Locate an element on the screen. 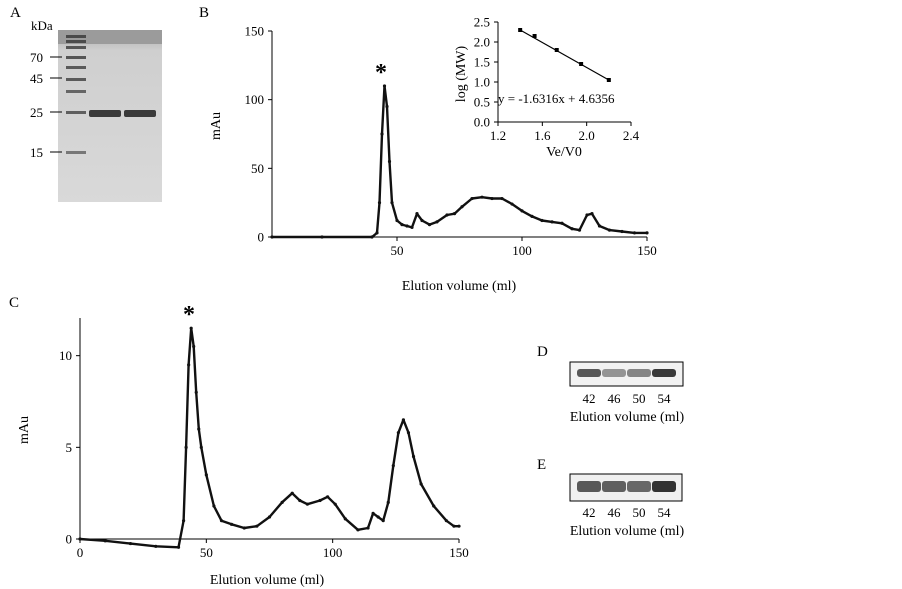  inset-y-tick-label: 2.5 is located at coordinates (482, 22).